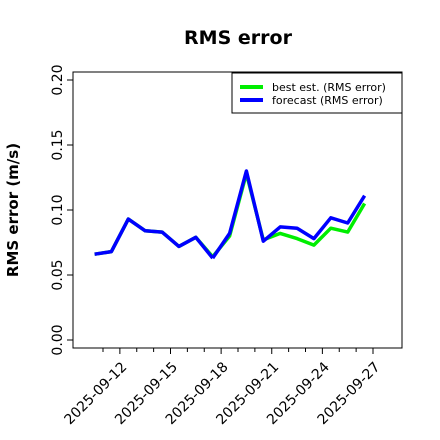  Describe the element at coordinates (58, 274) in the screenshot. I see `y-tick-label-1: 0.05` at that location.